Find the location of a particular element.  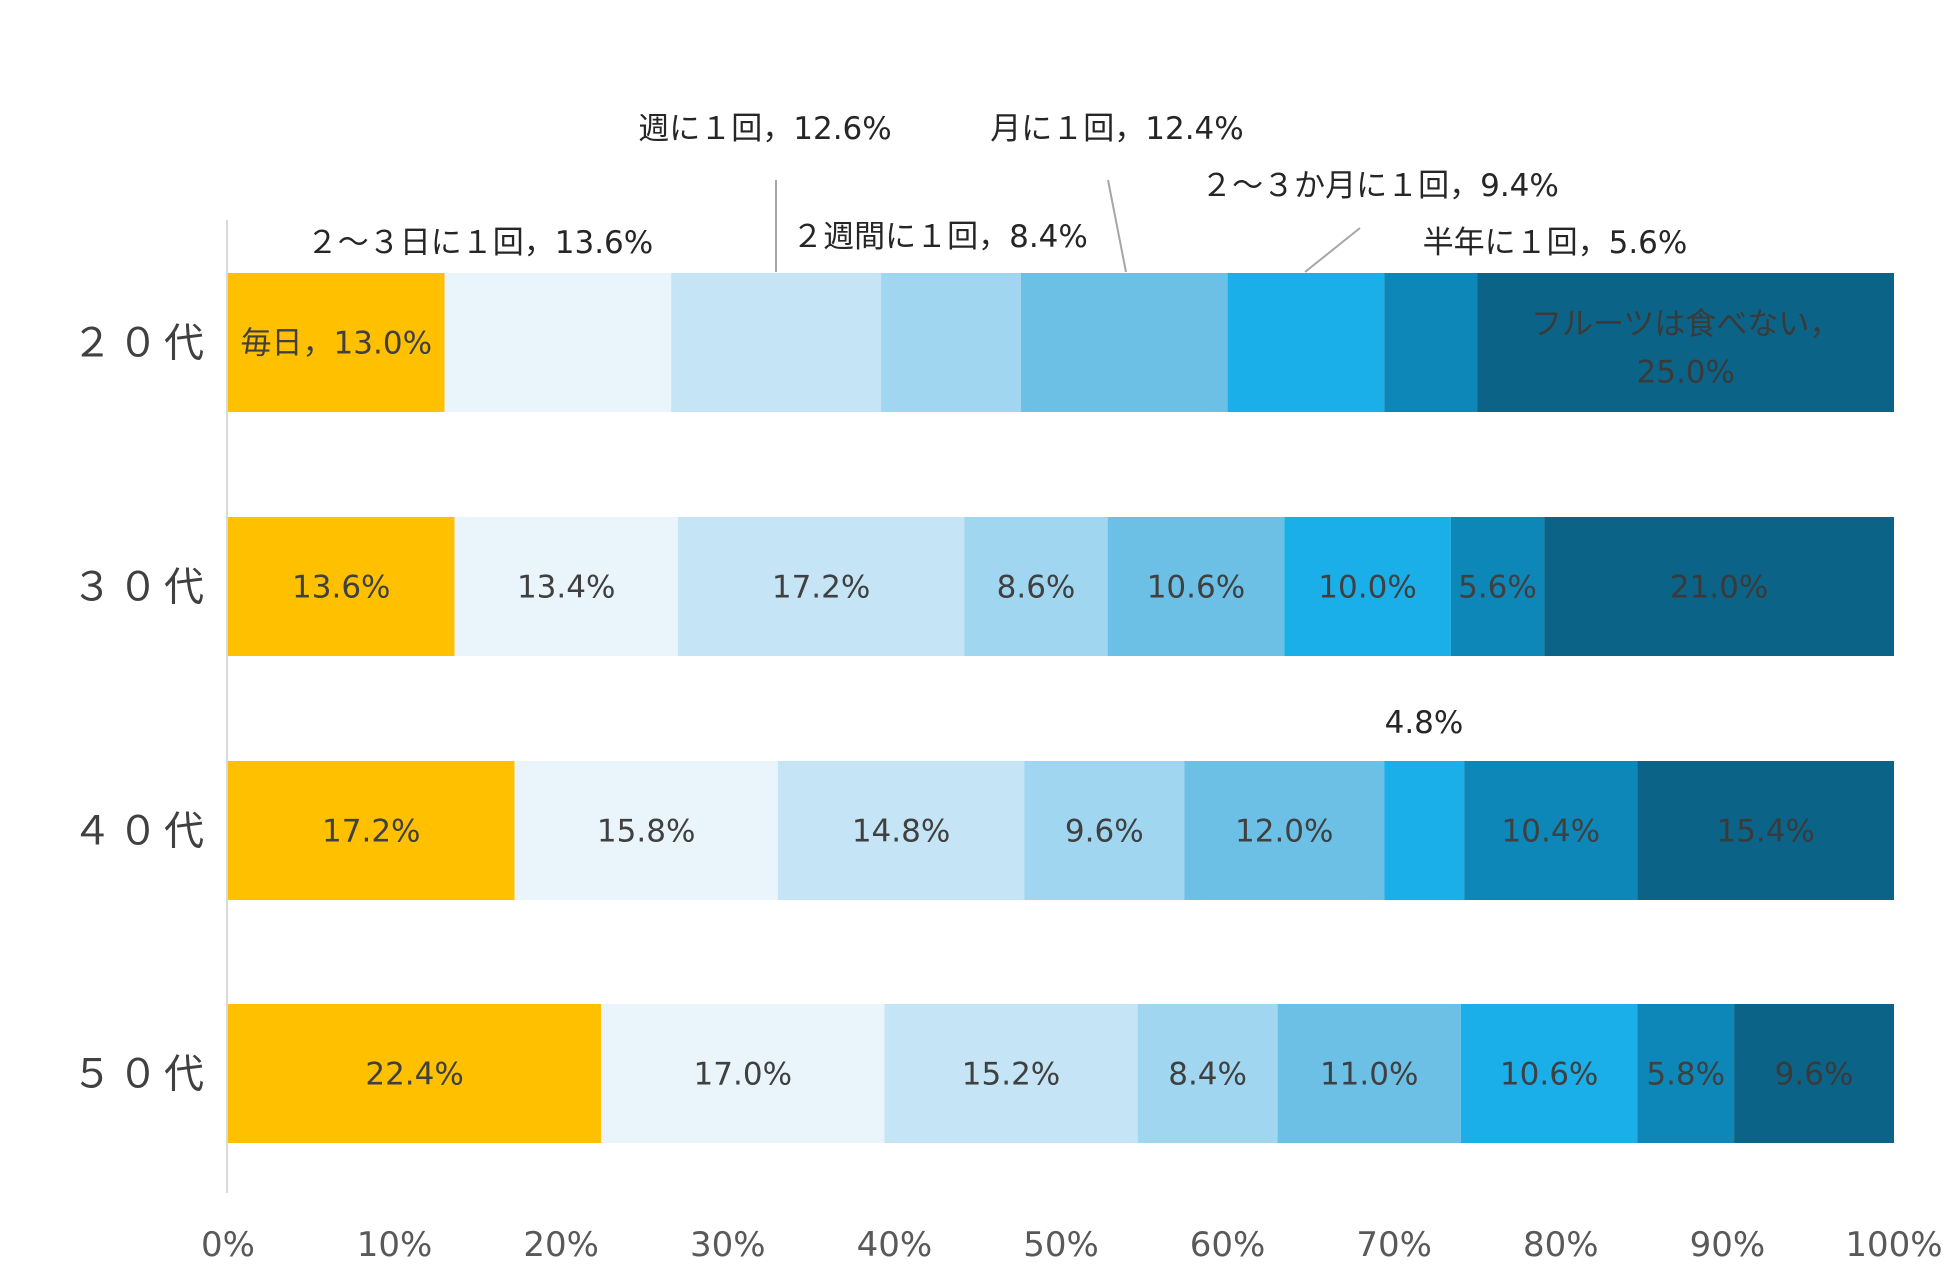

x-tick-label: 0% is located at coordinates (228, 1245).